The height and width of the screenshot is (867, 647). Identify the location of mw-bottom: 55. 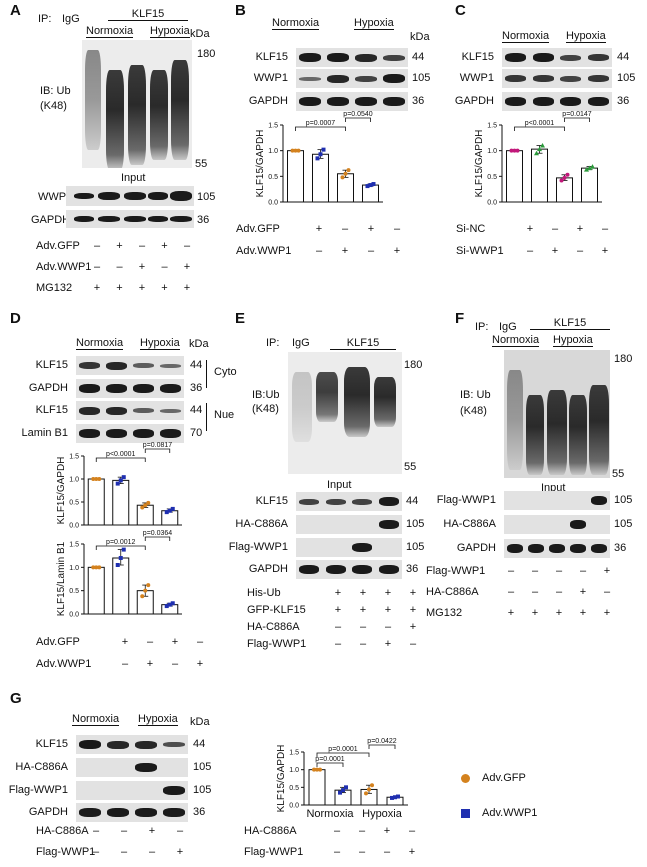
(410, 467).